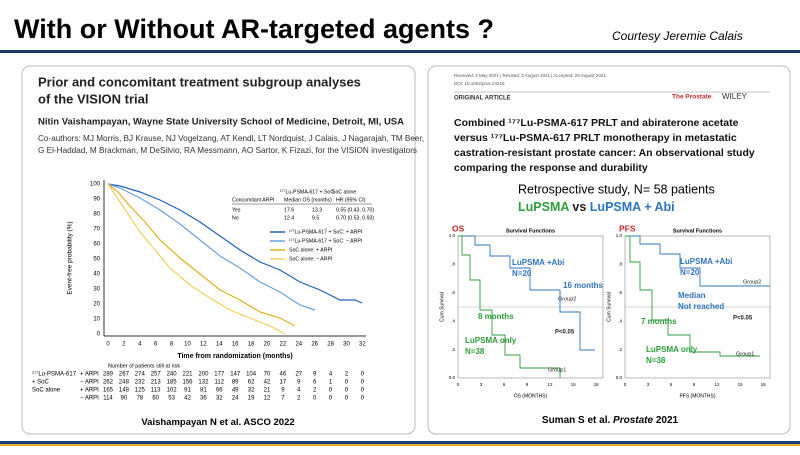 Image resolution: width=800 pixels, height=455 pixels. What do you see at coordinates (355, 210) in the screenshot?
I see `cell: 0.55 (0.43, 0.70)` at bounding box center [355, 210].